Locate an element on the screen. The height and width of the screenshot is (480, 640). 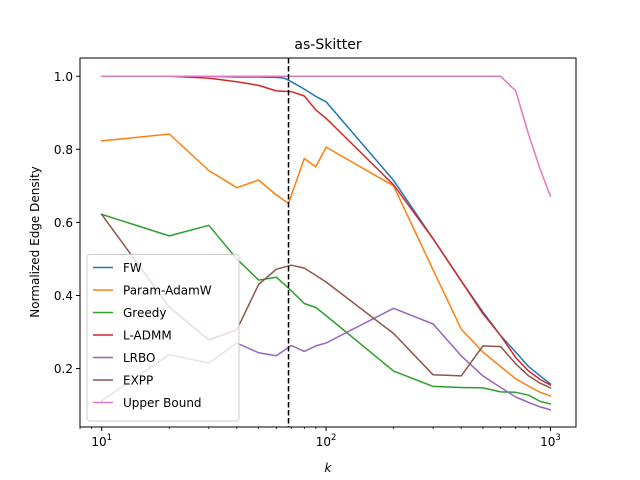
legend-box is located at coordinates (163, 338).